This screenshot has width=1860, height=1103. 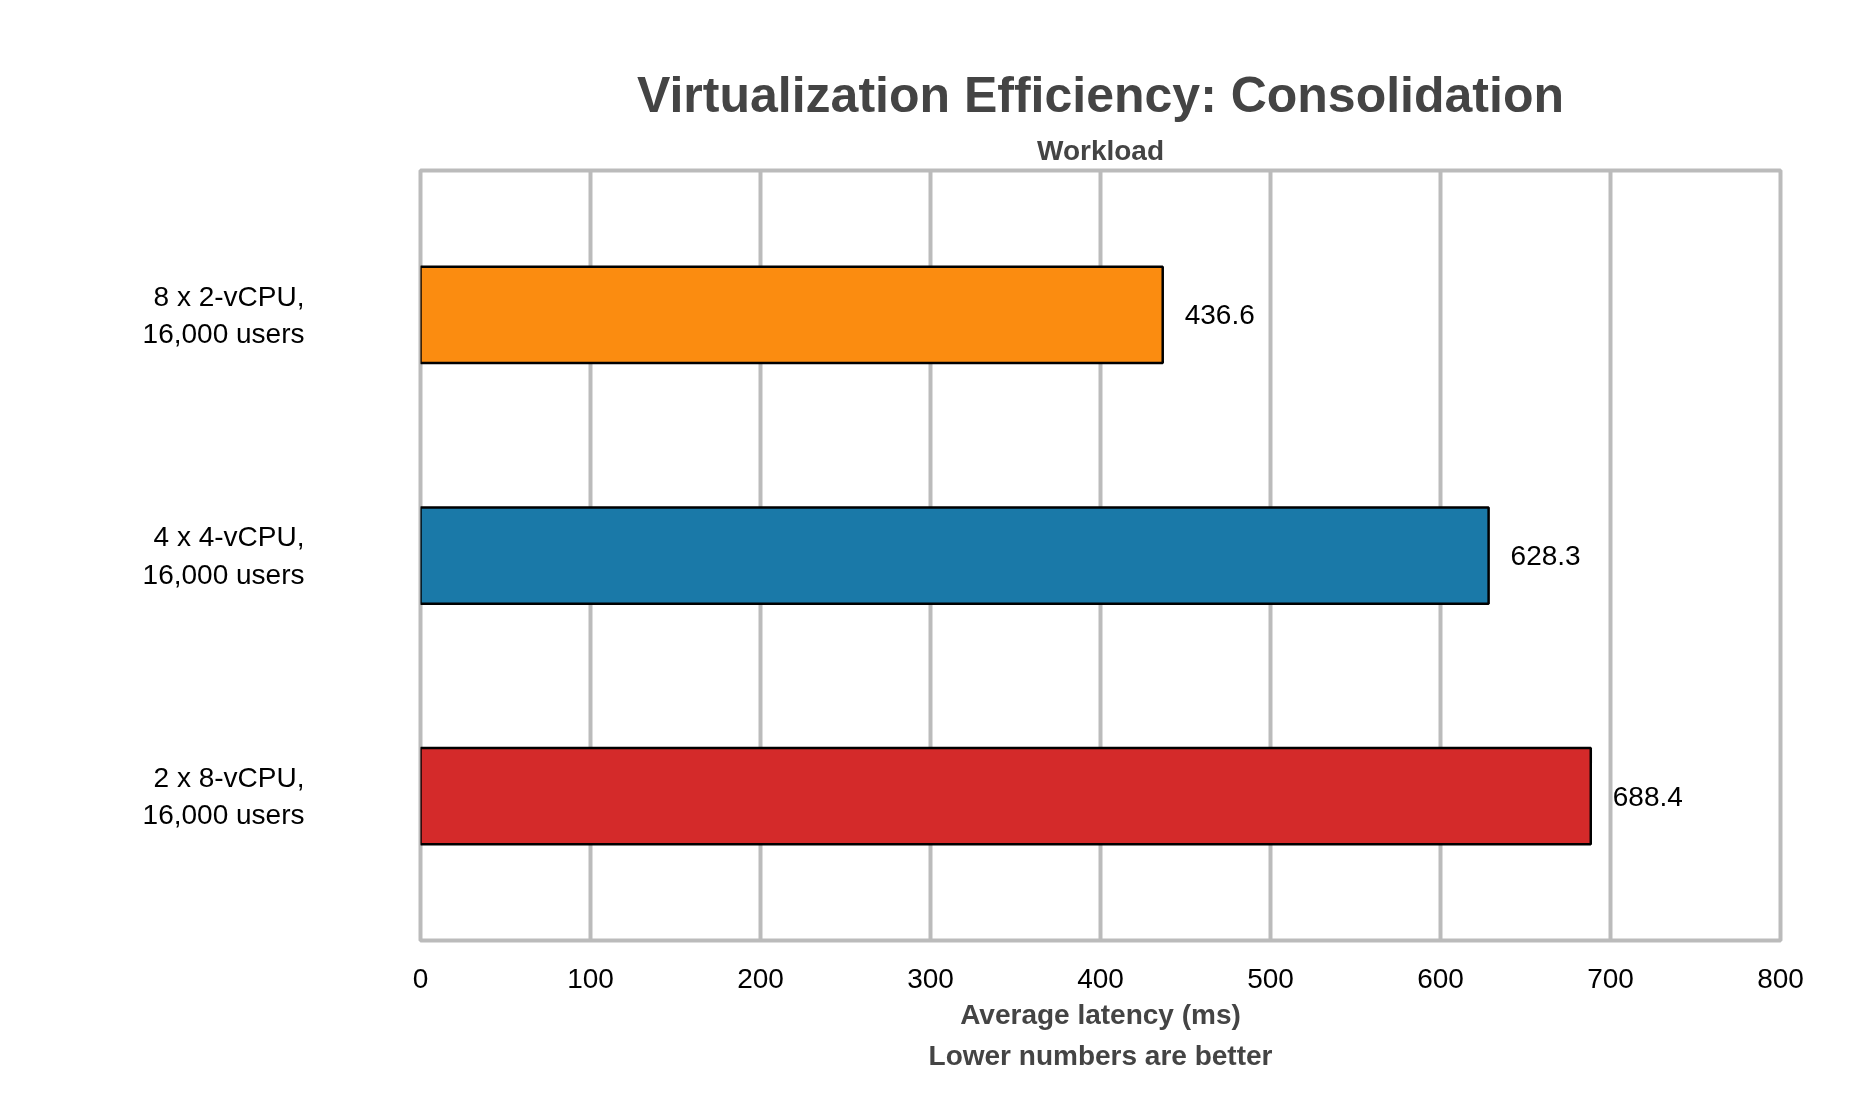 What do you see at coordinates (223, 555) in the screenshot?
I see `y-tick-label: 4 x 4-vCPU, 16,000 users` at bounding box center [223, 555].